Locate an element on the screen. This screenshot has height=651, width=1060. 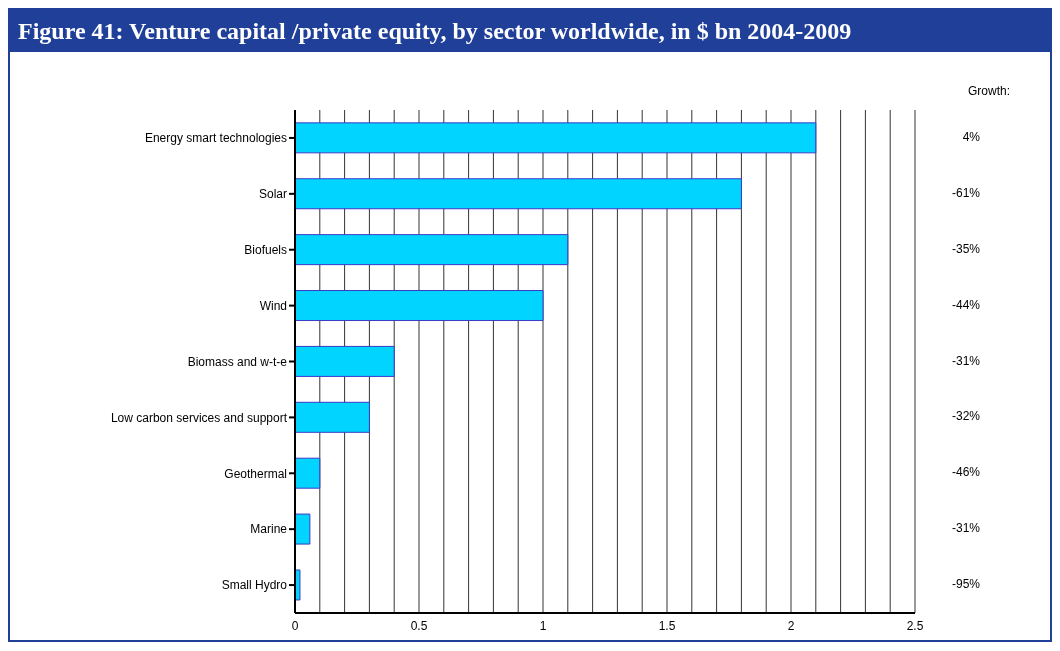
y-tick-label: Marine is located at coordinates (269, 529).